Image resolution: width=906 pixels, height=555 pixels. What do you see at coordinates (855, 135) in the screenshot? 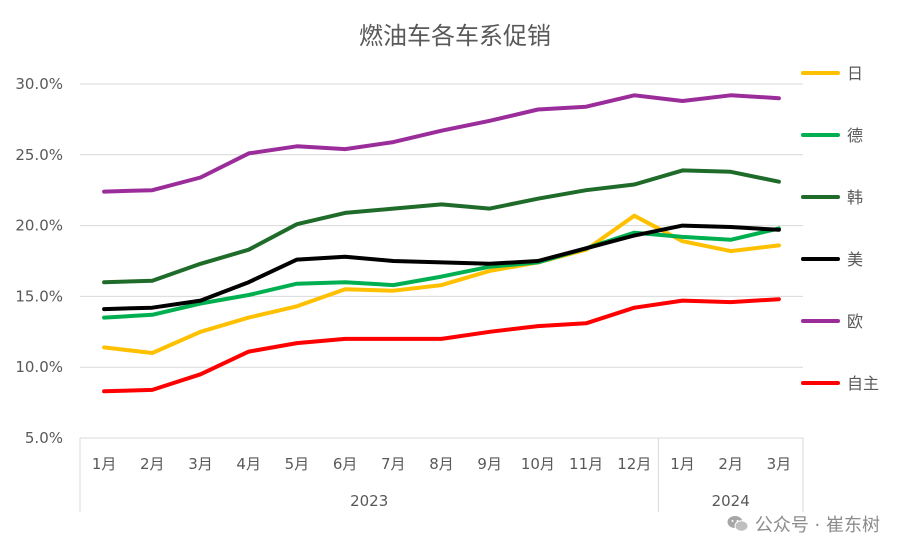
I see `legend-label: 德` at bounding box center [855, 135].